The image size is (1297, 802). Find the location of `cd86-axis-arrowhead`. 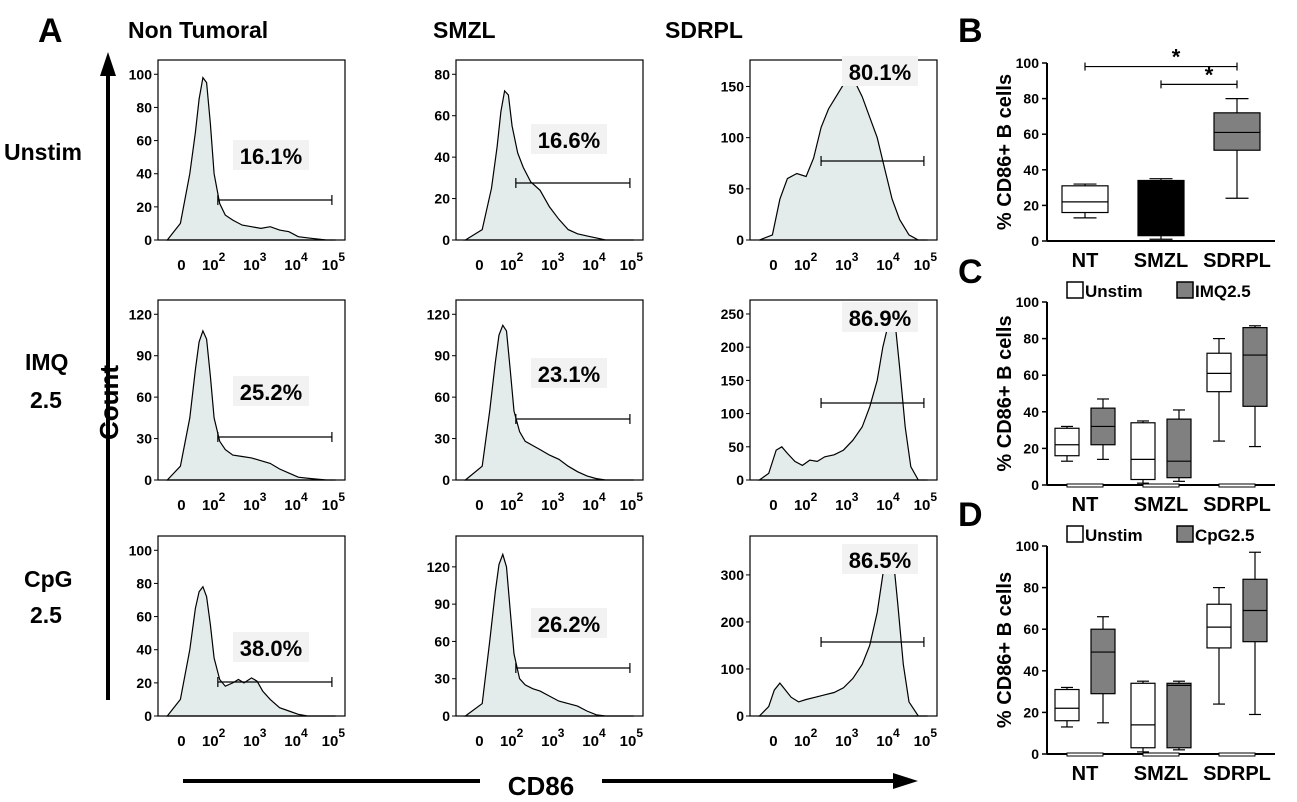

cd86-axis-arrowhead is located at coordinates (905, 781).